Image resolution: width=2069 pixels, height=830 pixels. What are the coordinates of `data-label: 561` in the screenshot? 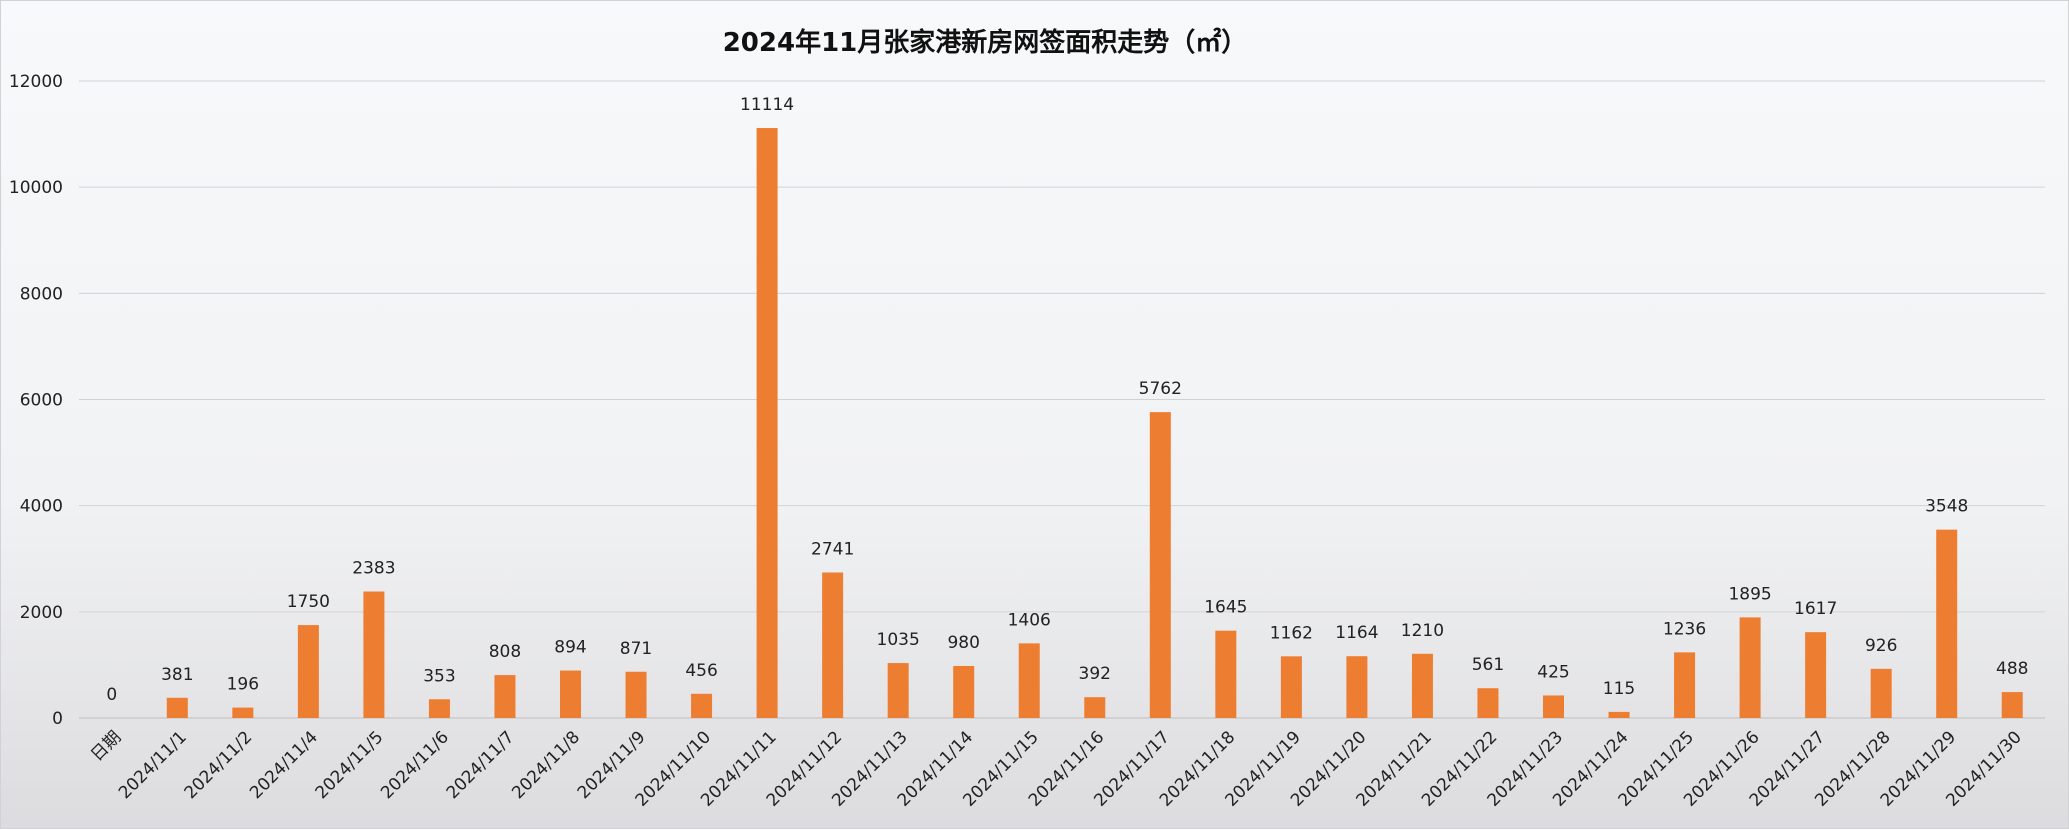 It's located at (1488, 665).